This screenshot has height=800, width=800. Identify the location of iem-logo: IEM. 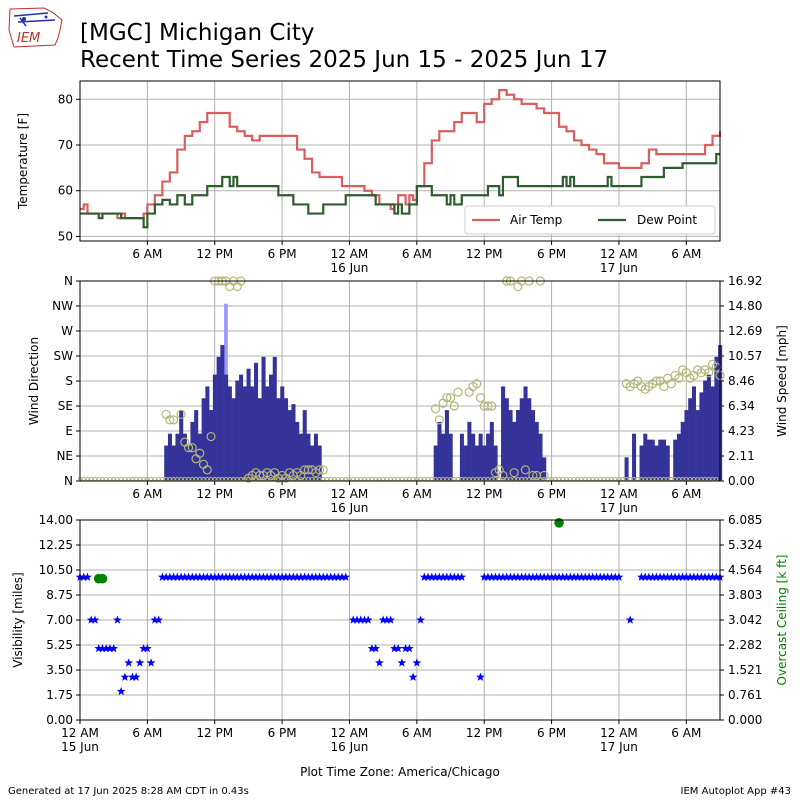
(35, 27).